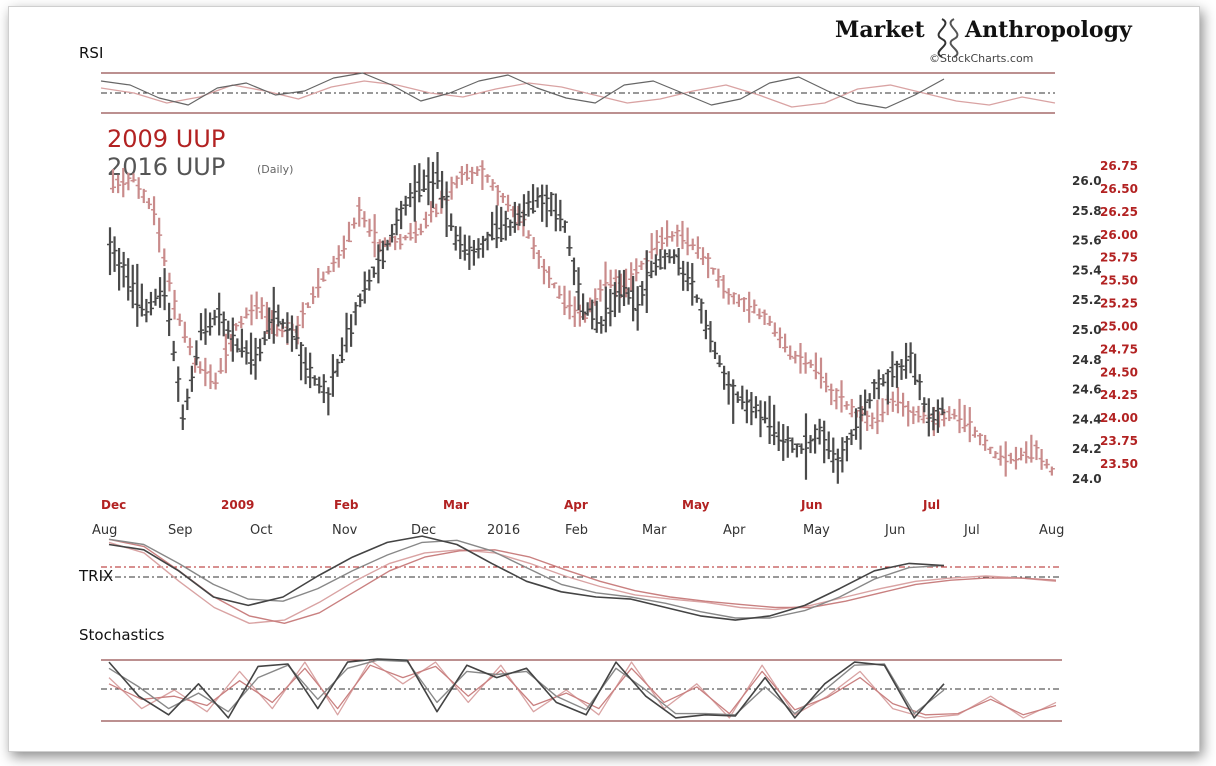 The width and height of the screenshot is (1216, 766). I want to click on y-tick-label-2009: 24.25, so click(1119, 395).